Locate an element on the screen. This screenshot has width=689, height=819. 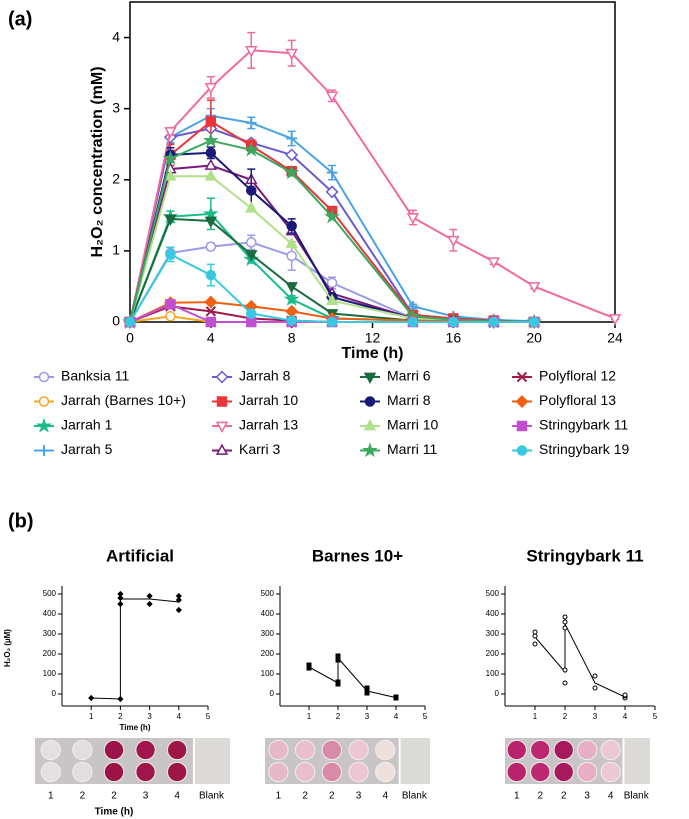
x-tick-label: 4 is located at coordinates (179, 716).